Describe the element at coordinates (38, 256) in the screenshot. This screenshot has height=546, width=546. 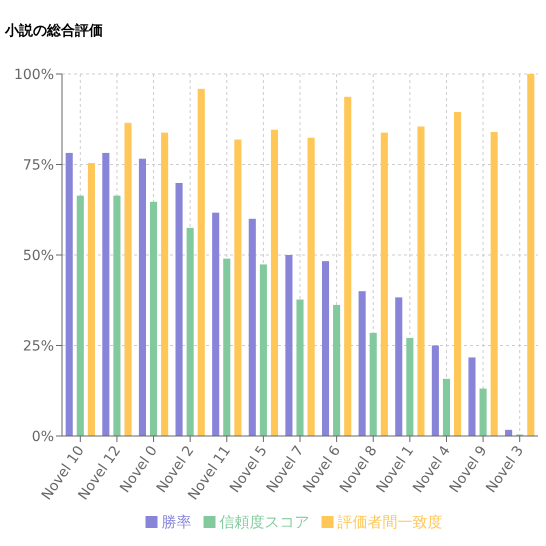
I see `y-tick-label: 50%` at that location.